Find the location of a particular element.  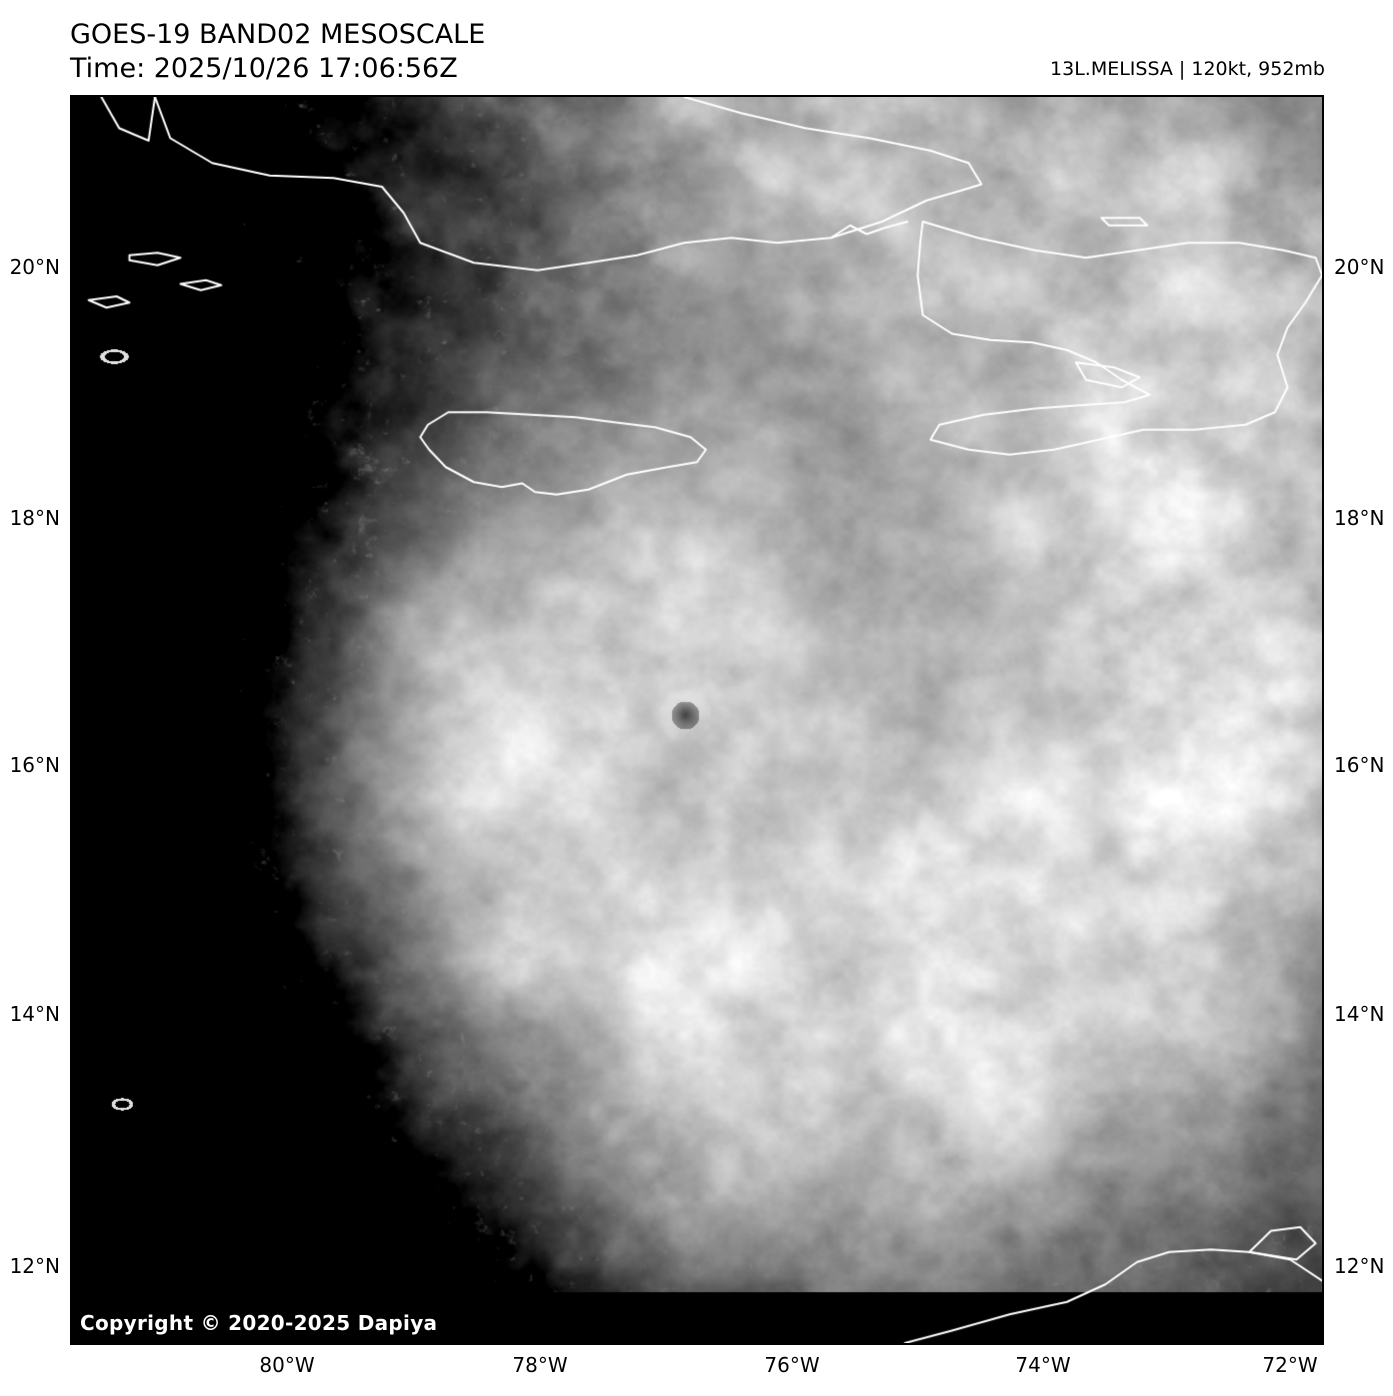

lon-tick-0: 80°W is located at coordinates (287, 1365).